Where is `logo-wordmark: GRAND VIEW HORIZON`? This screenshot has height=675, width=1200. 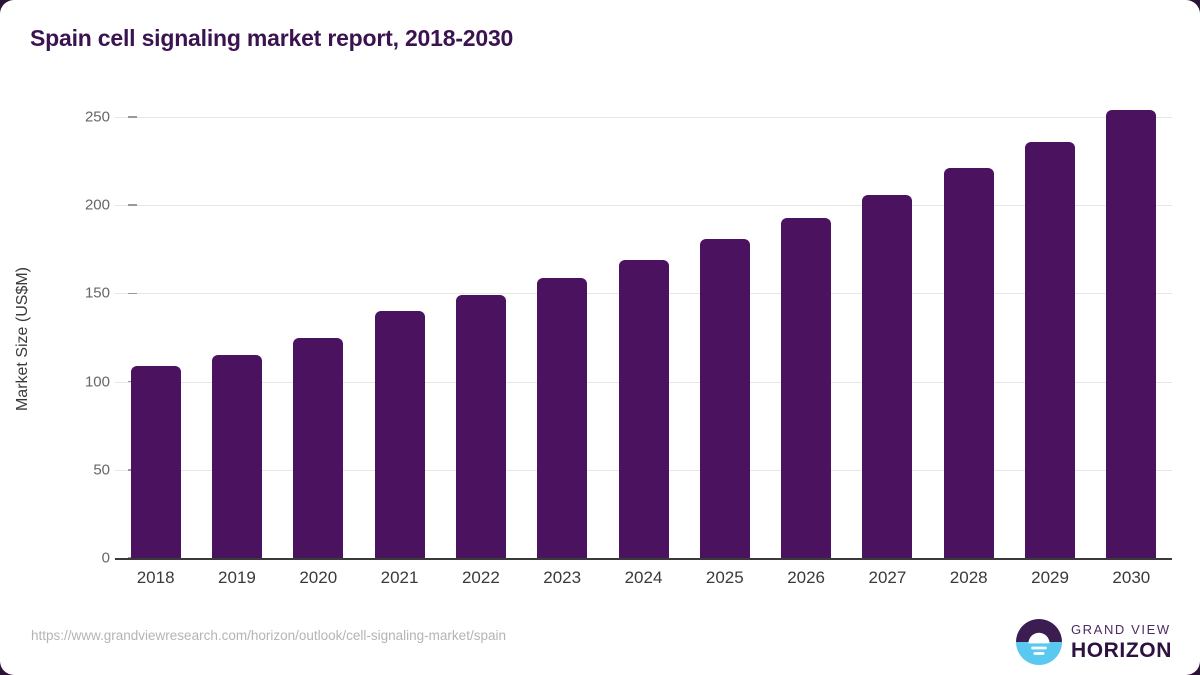
logo-wordmark: GRAND VIEW HORIZON is located at coordinates (1121, 642).